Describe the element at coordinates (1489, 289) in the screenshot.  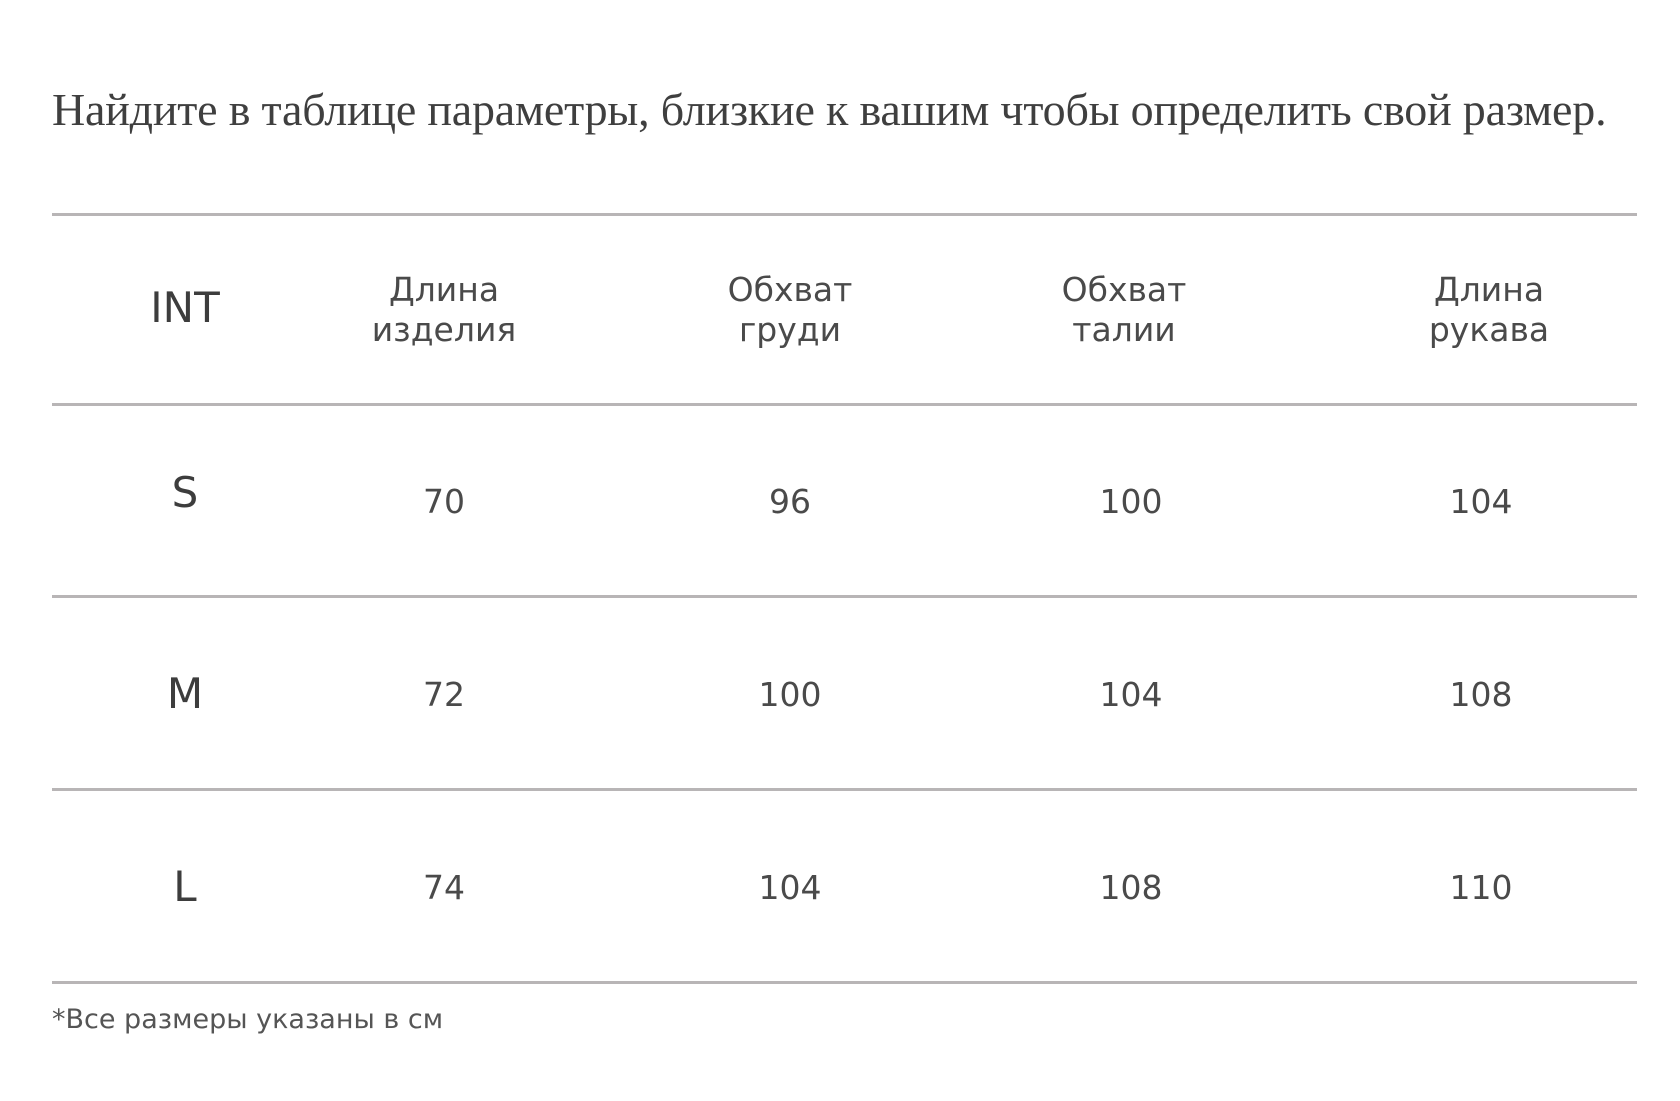
I see `header-sleeve-line1: Длина` at that location.